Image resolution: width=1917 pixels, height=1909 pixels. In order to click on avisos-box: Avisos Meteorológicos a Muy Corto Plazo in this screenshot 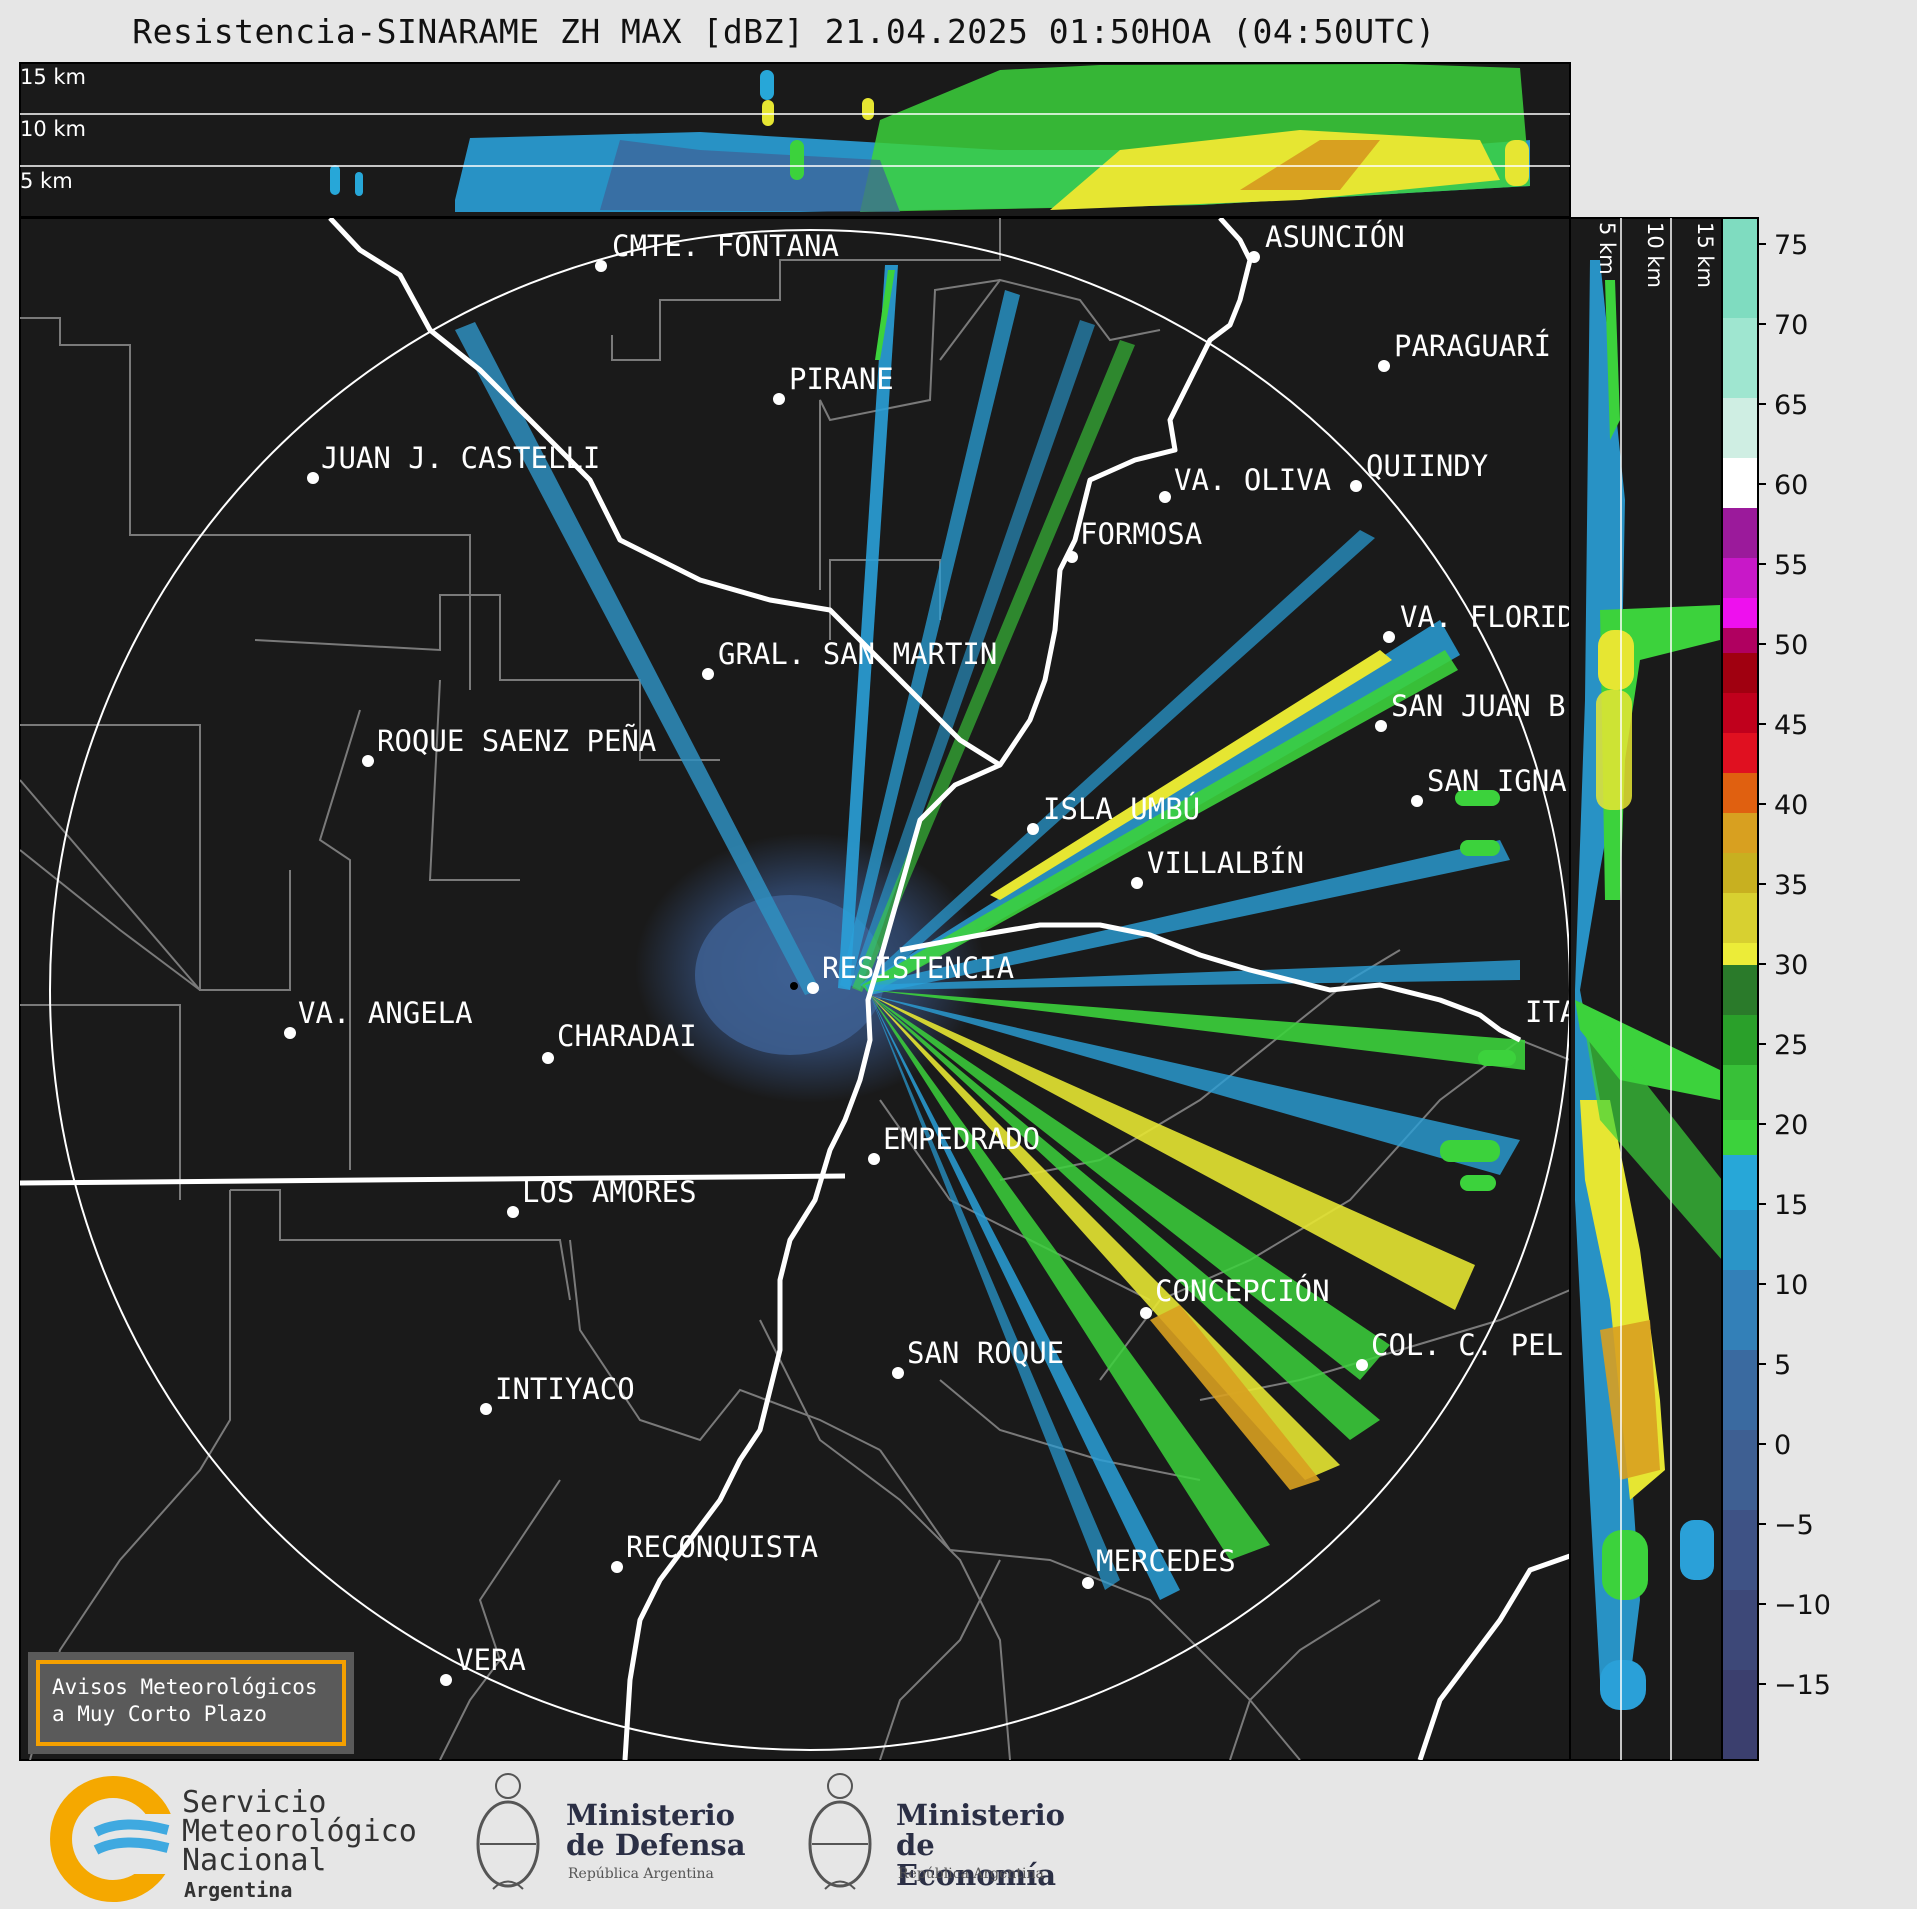, I will do `click(191, 1703)`.